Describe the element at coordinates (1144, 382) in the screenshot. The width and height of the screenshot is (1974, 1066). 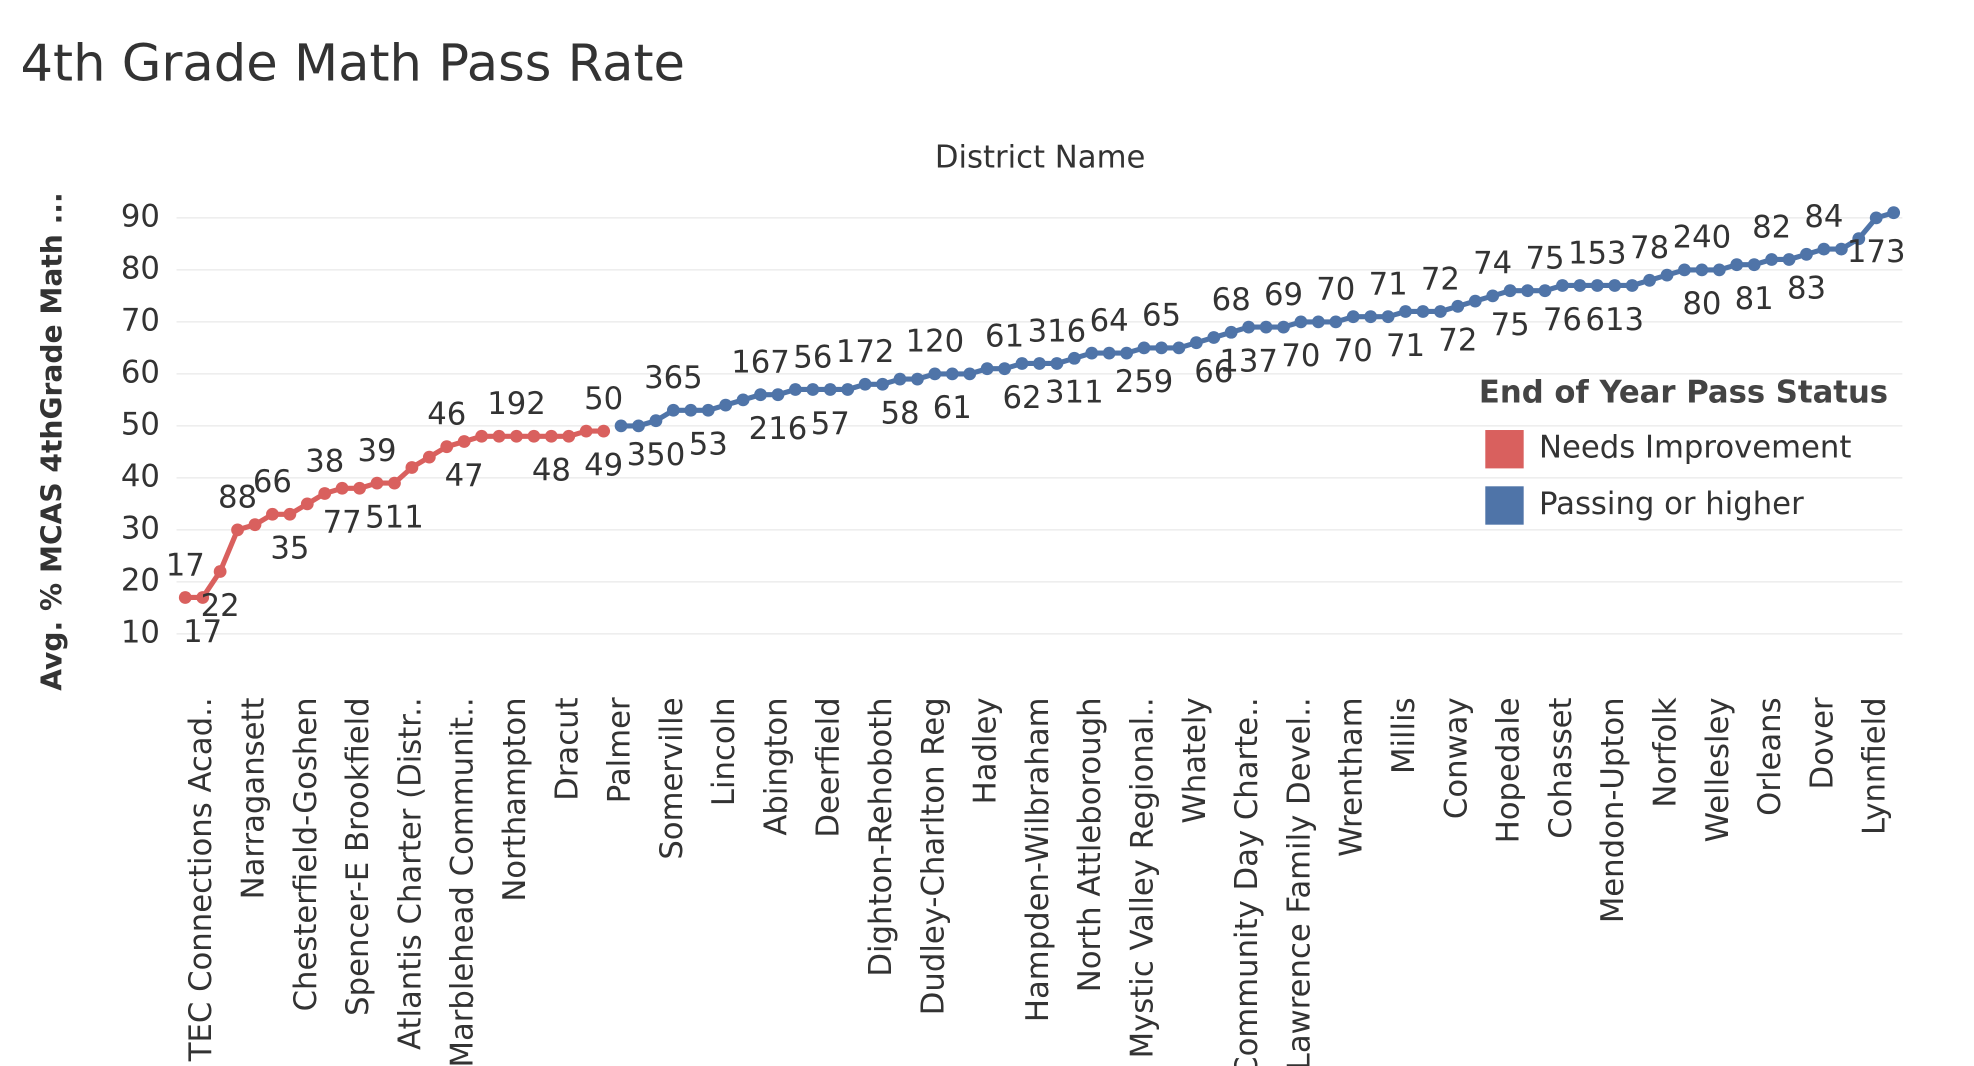
I see `point-label: 259` at that location.